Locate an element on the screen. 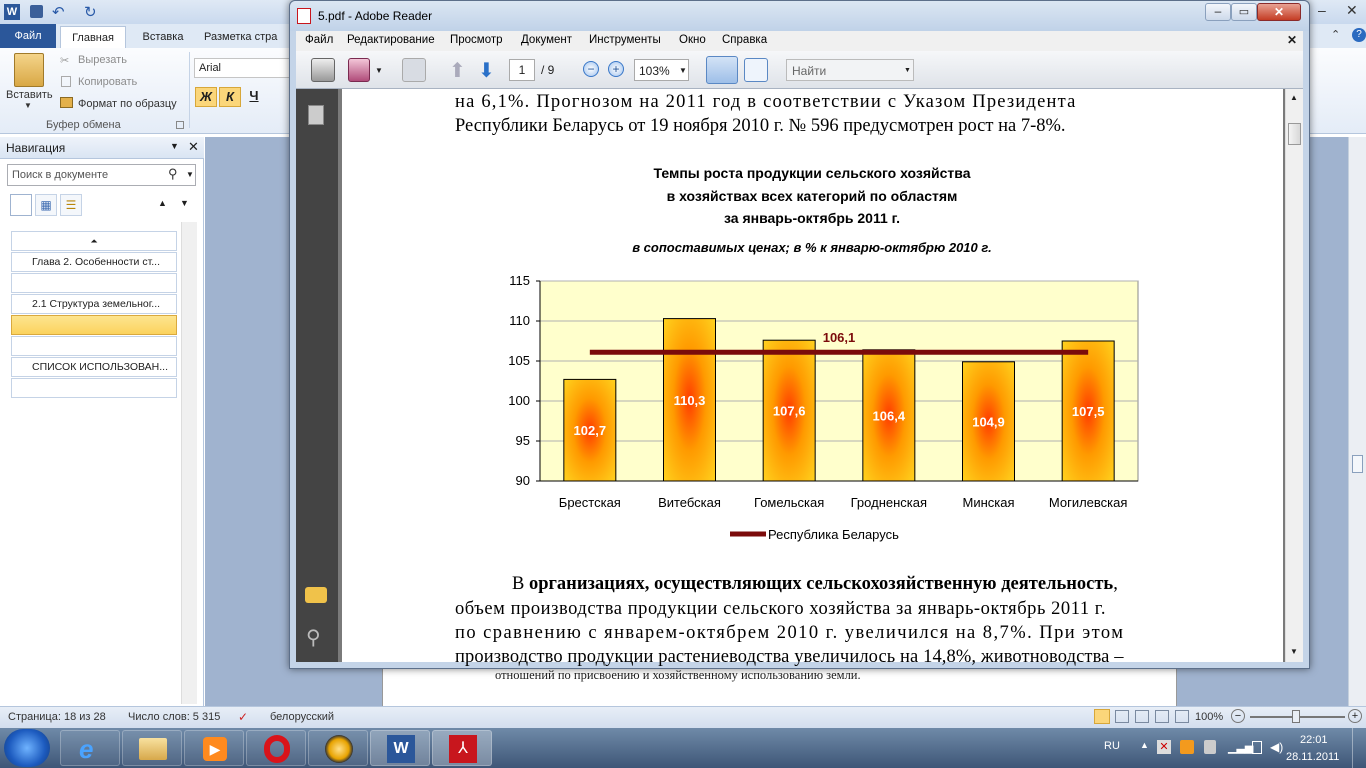 This screenshot has width=1366, height=768. nav-collapse-item: ⏶ is located at coordinates (94, 241).